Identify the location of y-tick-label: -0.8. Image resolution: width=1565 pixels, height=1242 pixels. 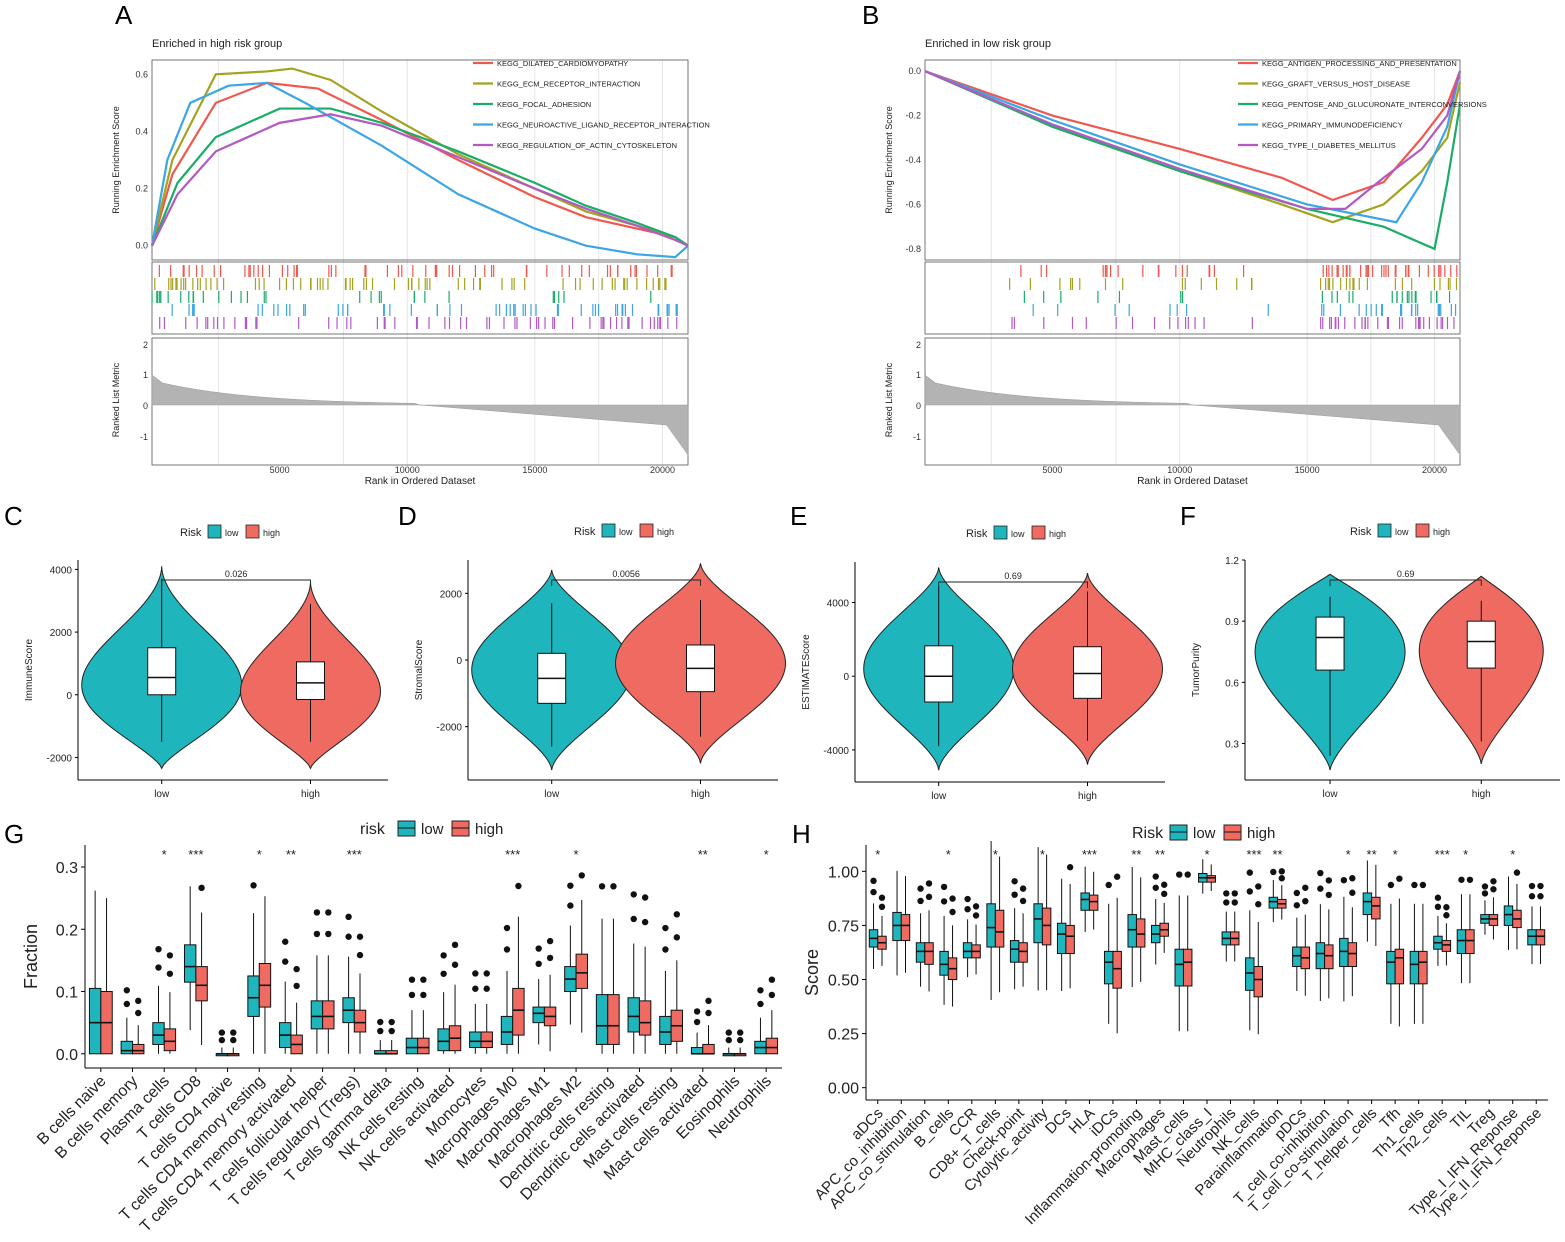
(913, 249).